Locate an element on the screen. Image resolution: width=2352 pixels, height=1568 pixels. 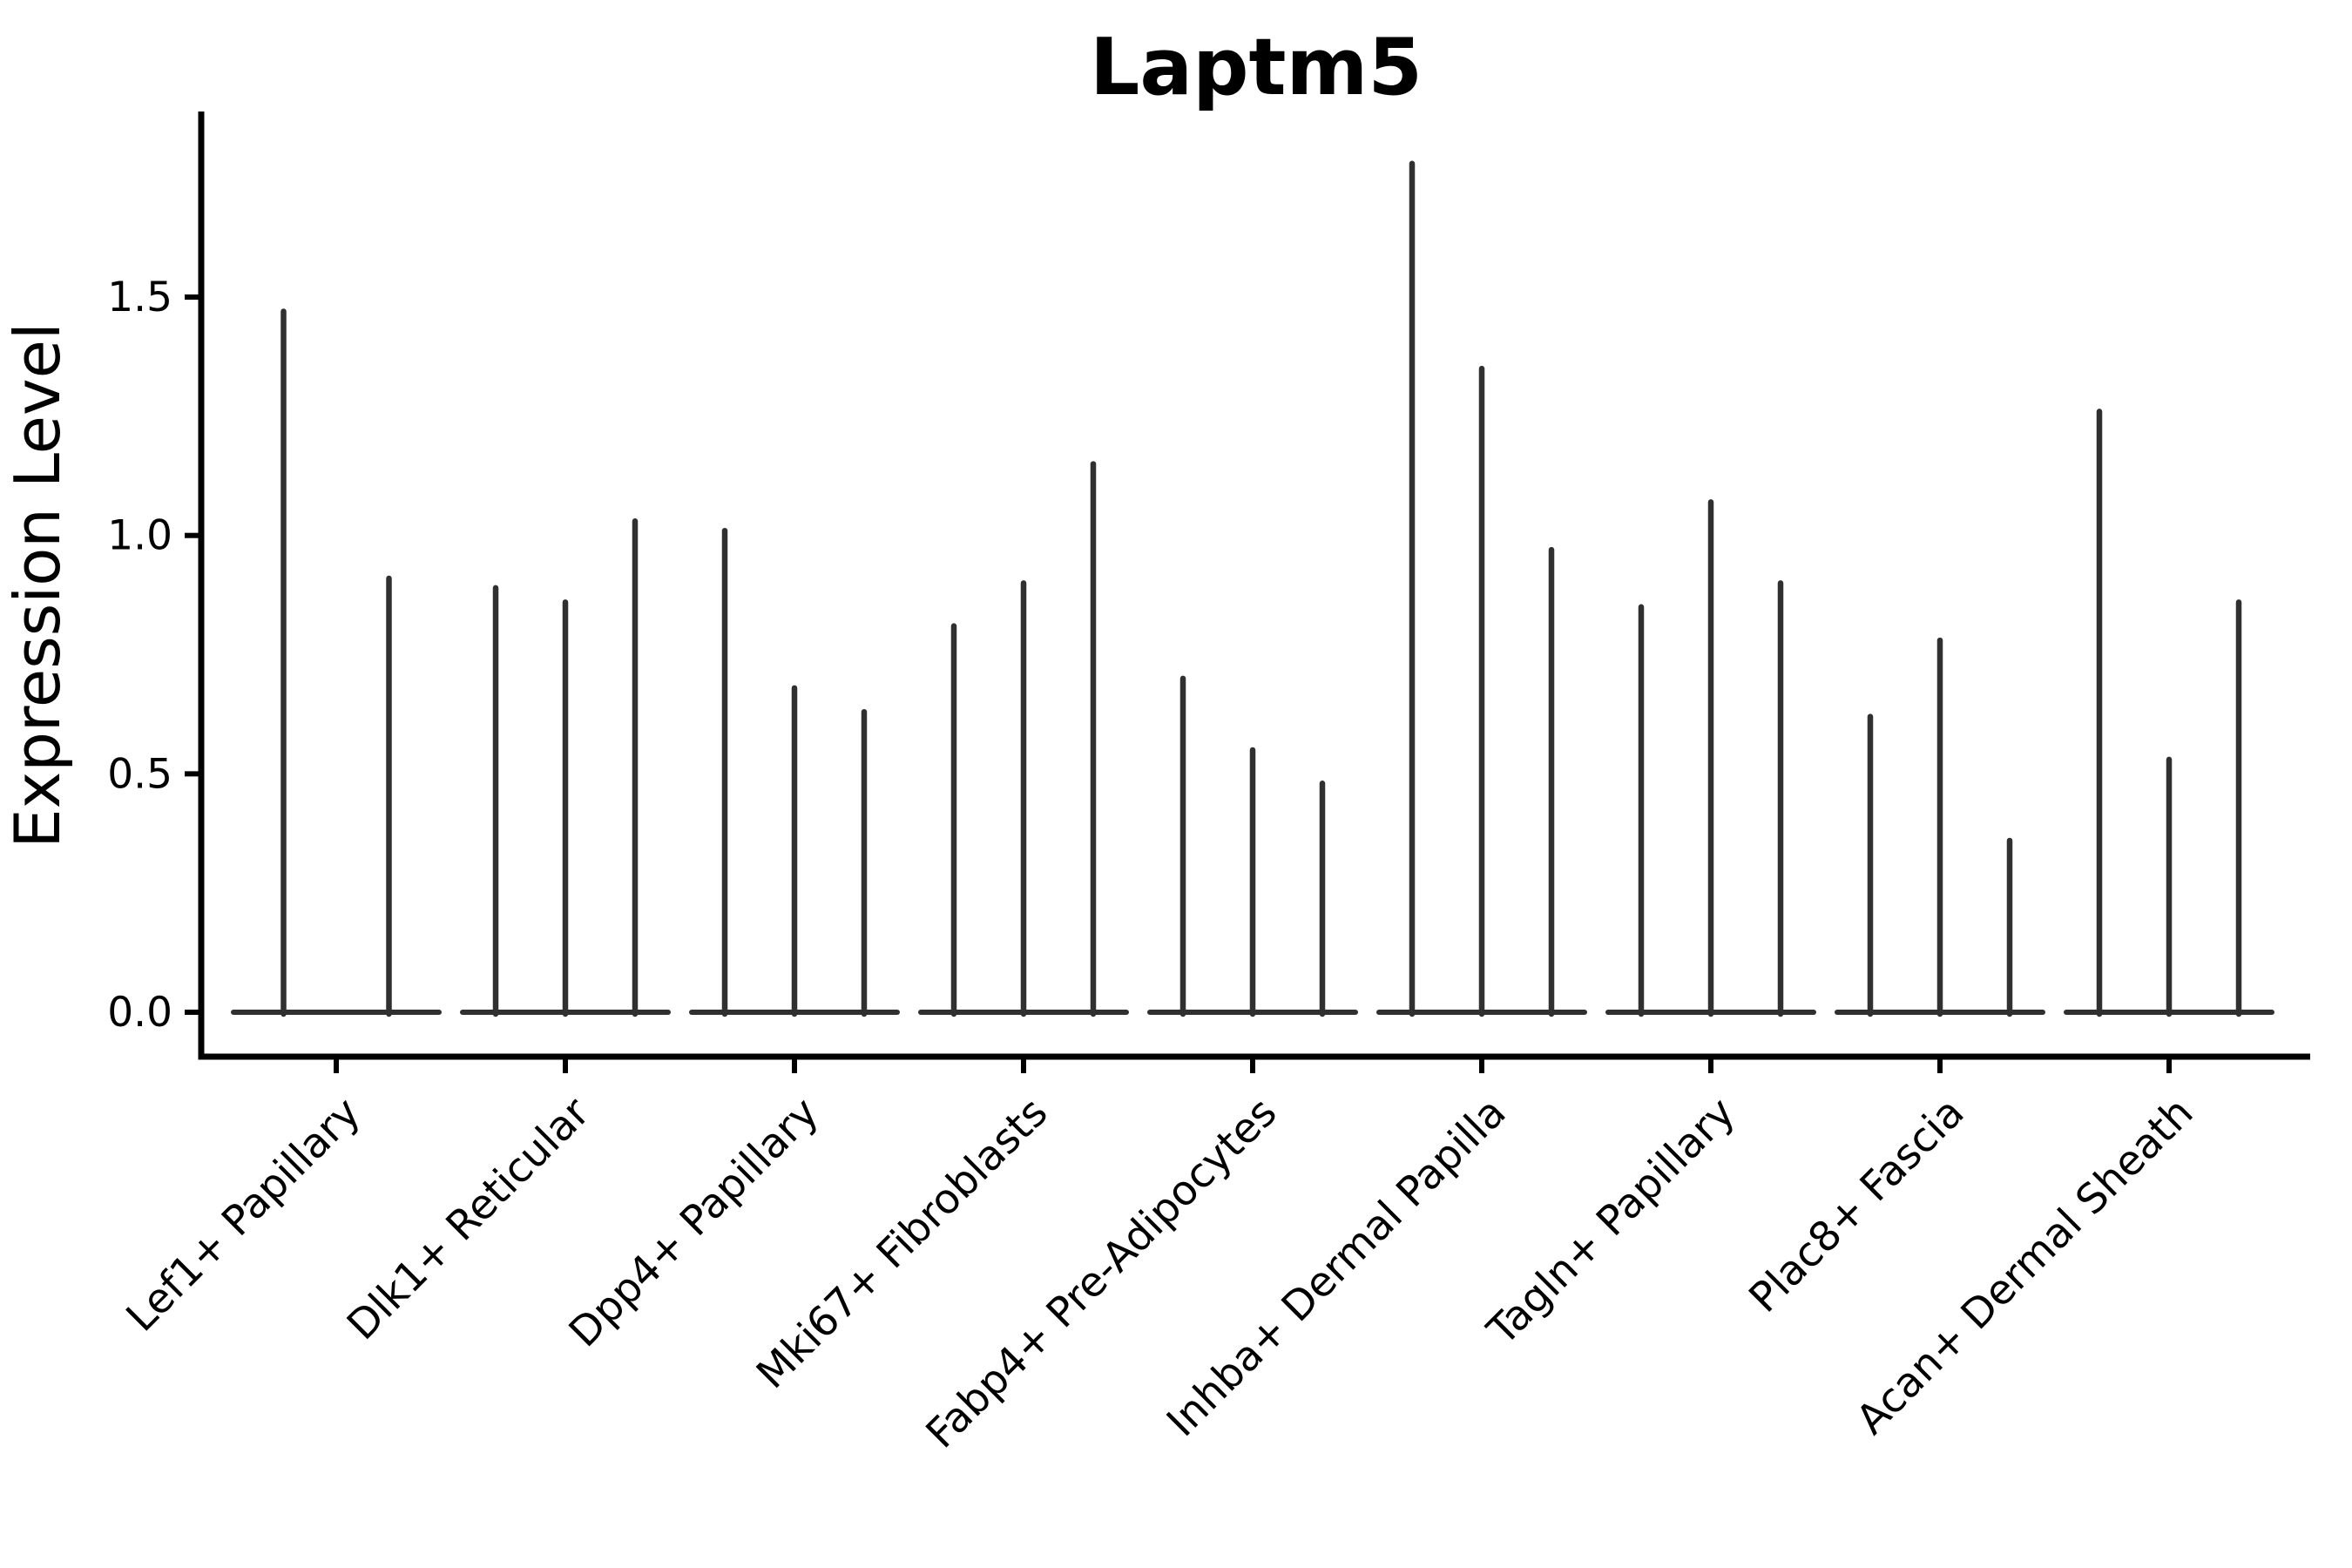
x-tick-label: Tagln+ Papillary is located at coordinates (1611, 1222).